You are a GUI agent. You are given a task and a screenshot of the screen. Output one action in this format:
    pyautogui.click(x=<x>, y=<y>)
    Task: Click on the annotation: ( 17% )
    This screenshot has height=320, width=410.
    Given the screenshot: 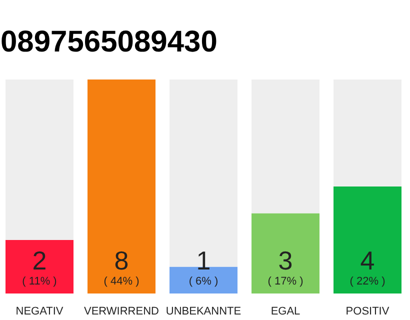 What is the action you would take?
    pyautogui.click(x=286, y=282)
    